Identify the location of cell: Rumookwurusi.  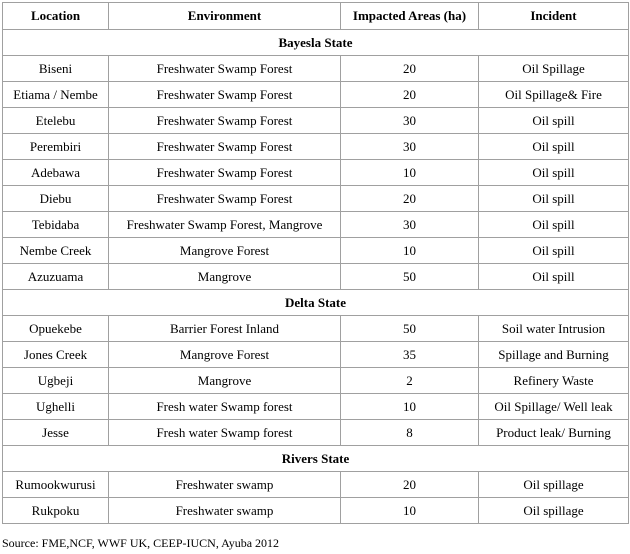
(55, 484).